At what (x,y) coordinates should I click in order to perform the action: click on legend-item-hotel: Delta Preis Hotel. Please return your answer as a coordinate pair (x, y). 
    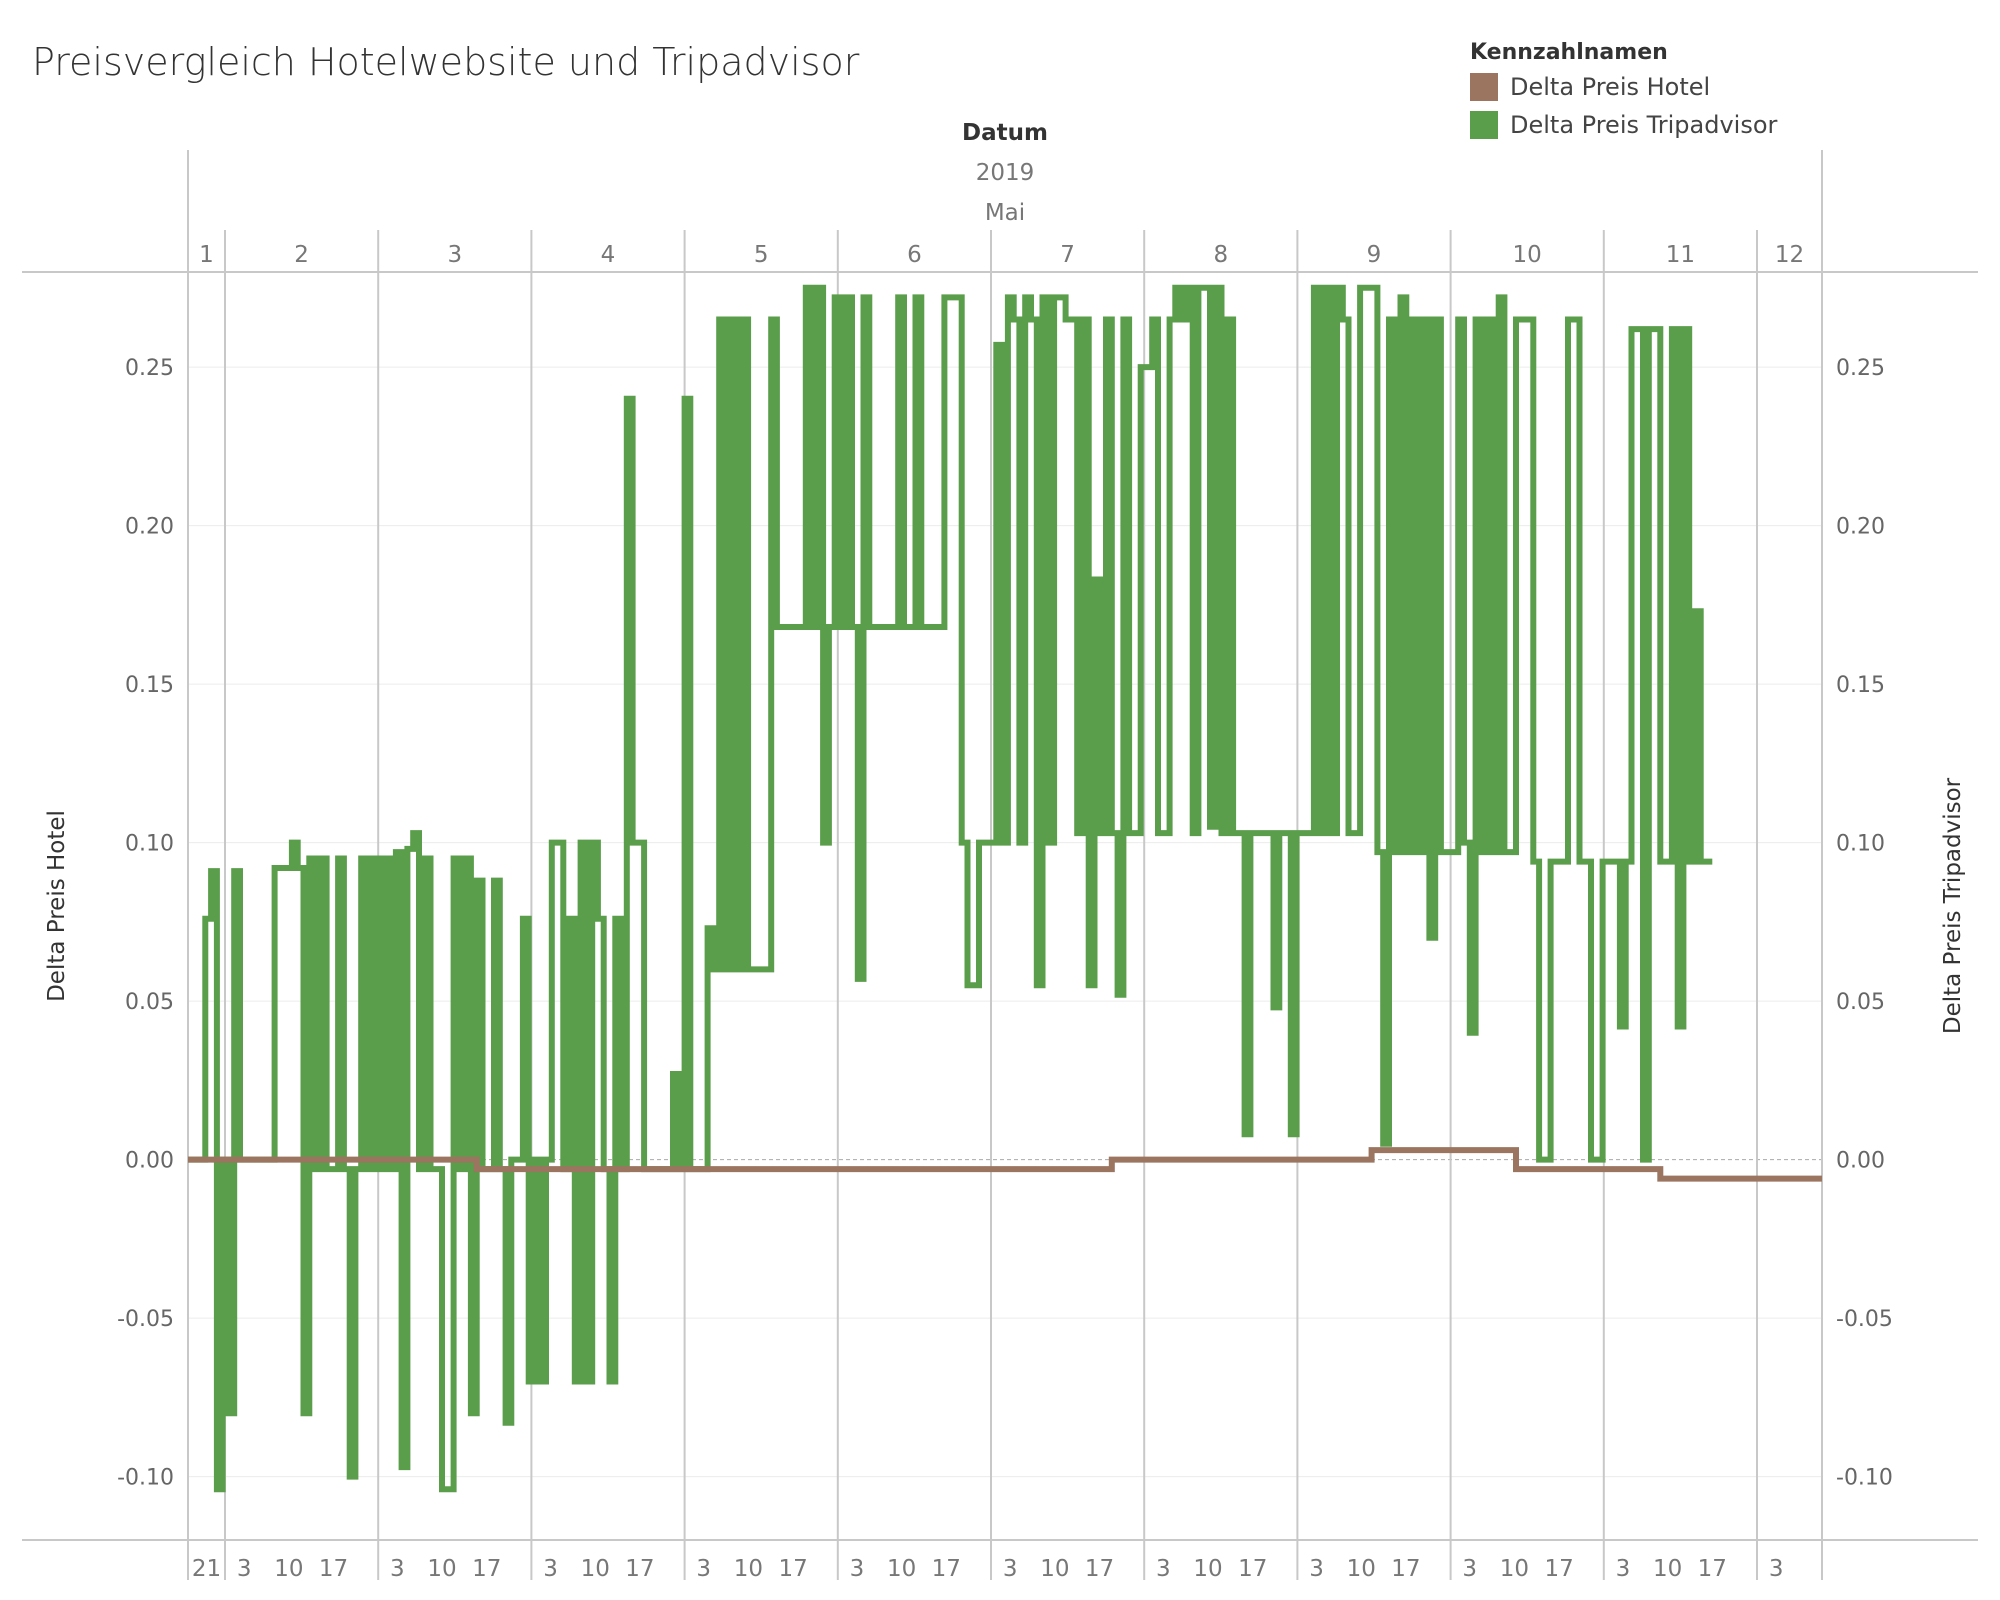
    Looking at the image, I should click on (1623, 87).